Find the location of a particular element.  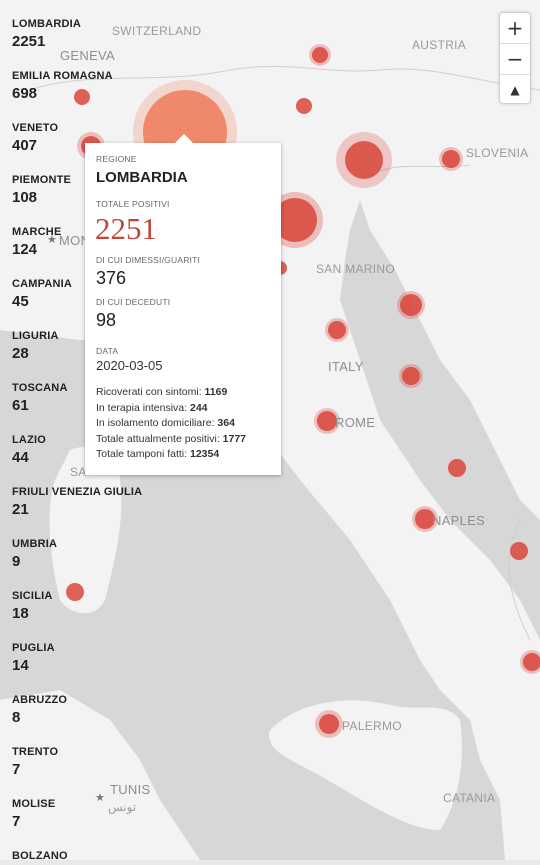

label-geneva: GENEVA is located at coordinates (88, 55).